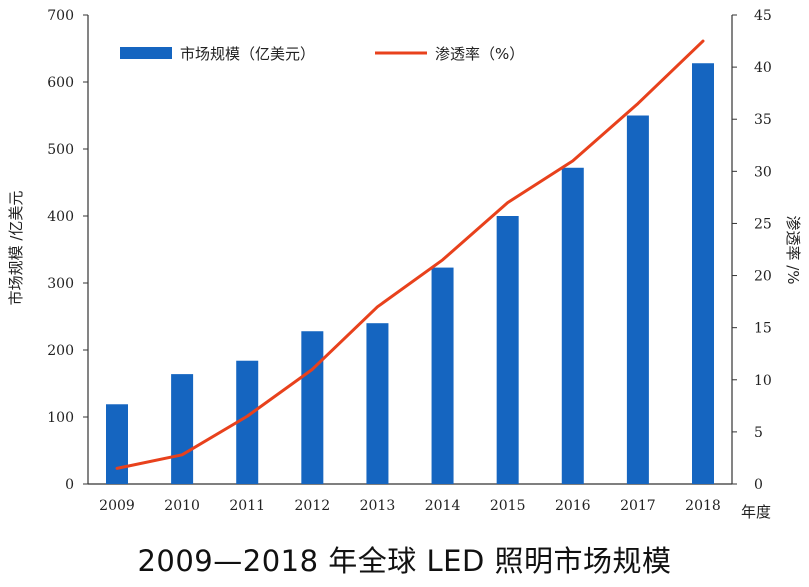  What do you see at coordinates (60, 83) in the screenshot?
I see `y-tick-label: 600` at bounding box center [60, 83].